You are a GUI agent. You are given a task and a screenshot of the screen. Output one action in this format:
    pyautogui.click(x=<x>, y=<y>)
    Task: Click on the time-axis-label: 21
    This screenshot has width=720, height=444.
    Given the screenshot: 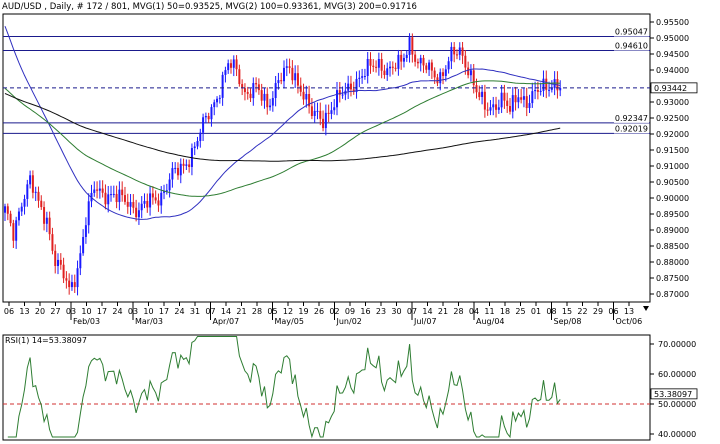 What is the action you would take?
    pyautogui.click(x=443, y=311)
    